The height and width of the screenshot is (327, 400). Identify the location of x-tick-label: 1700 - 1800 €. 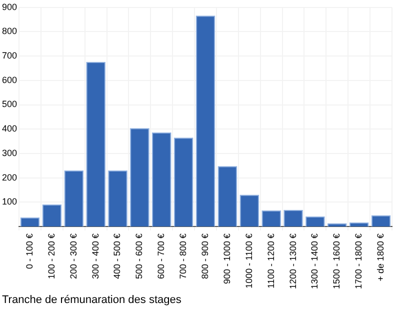
(359, 261).